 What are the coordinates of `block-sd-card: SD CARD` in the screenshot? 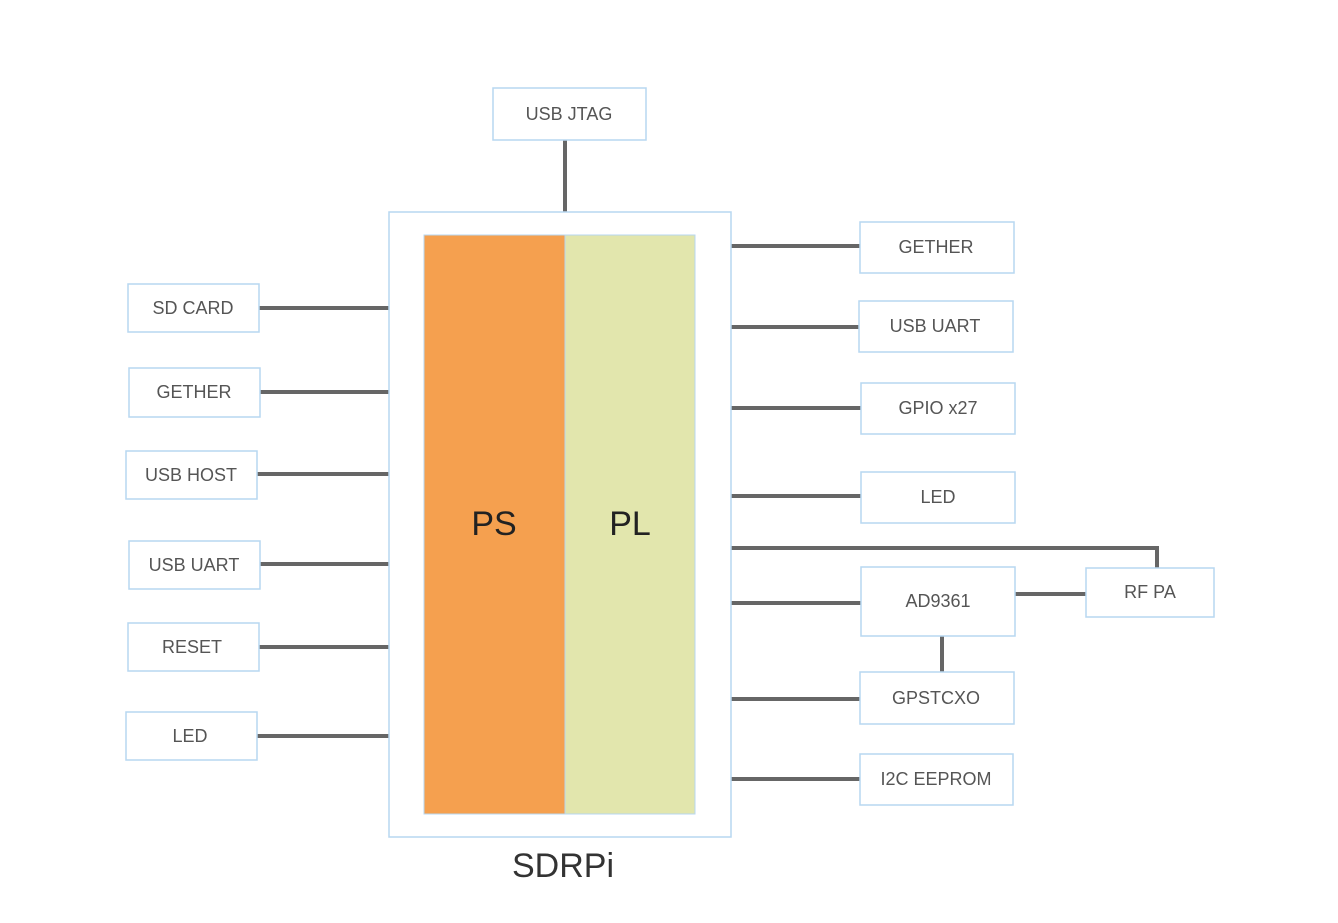 It's located at (193, 308).